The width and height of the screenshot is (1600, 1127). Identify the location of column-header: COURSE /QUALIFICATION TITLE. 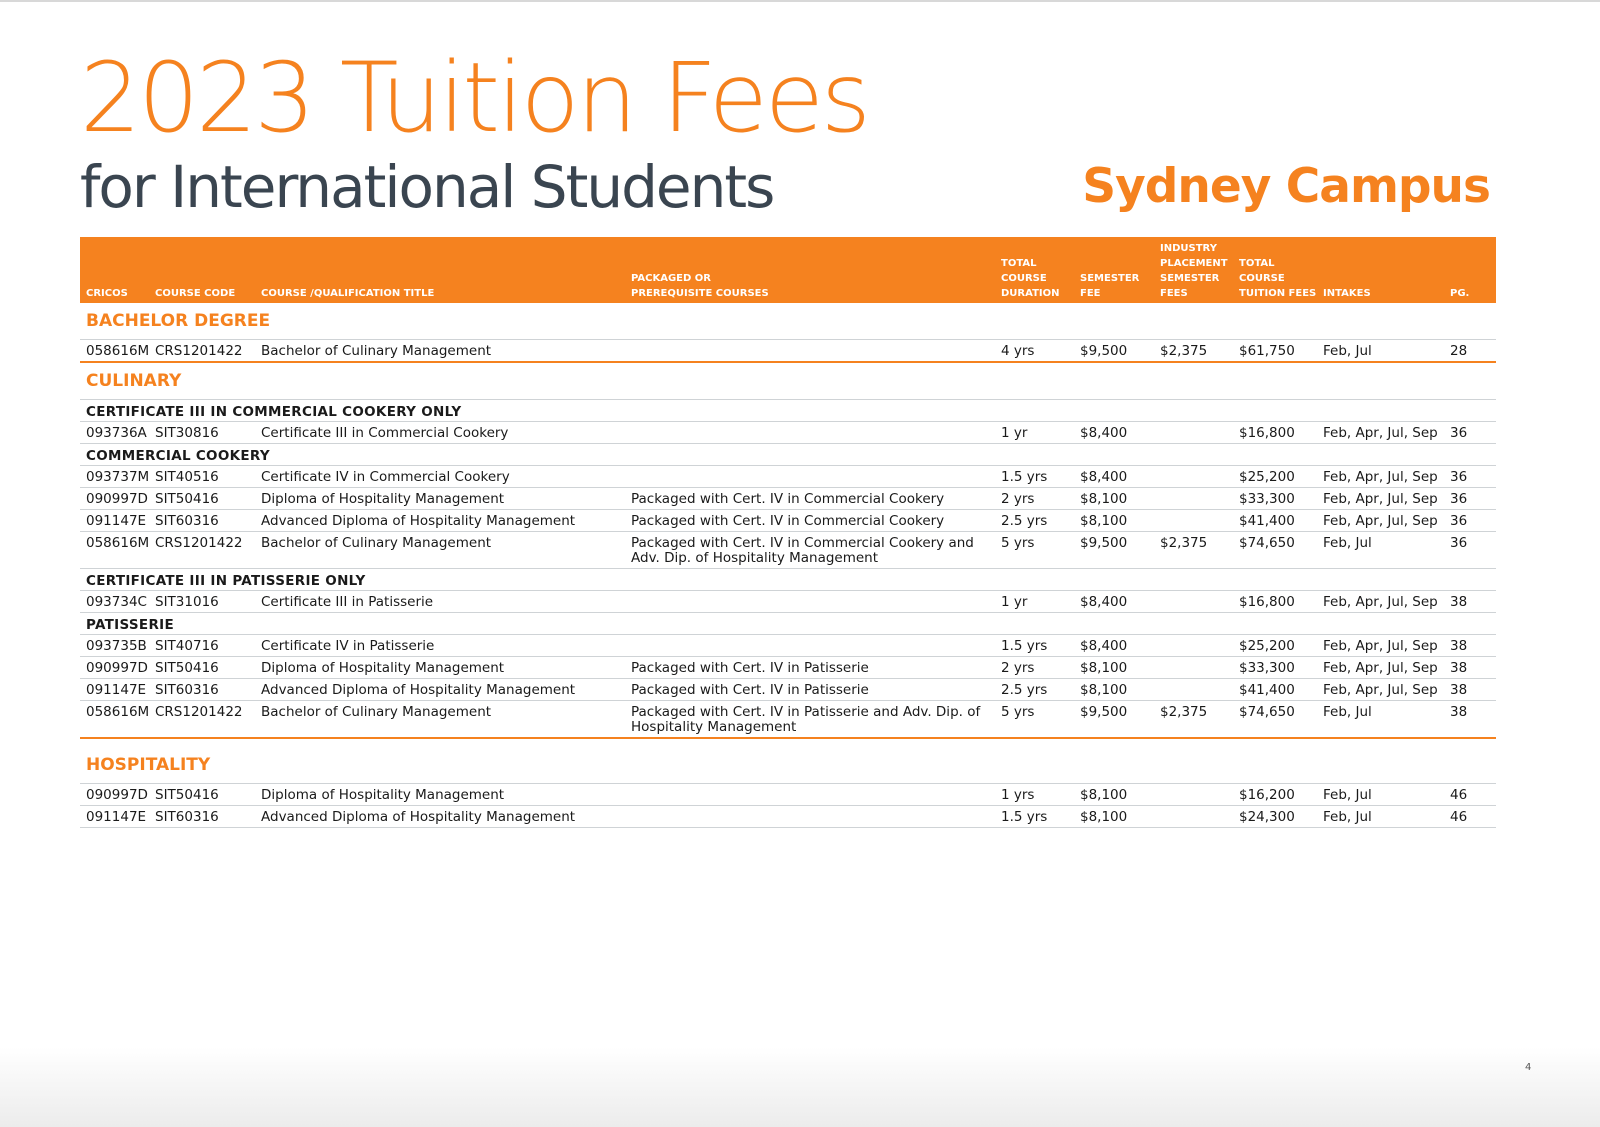
(348, 293).